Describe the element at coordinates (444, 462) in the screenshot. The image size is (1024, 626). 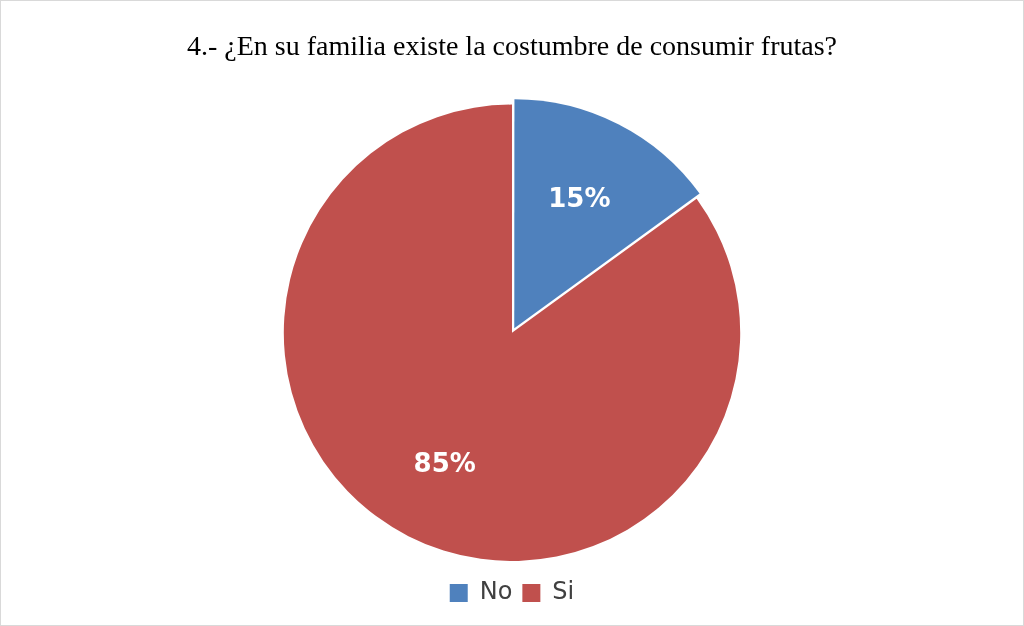
I see `data-label: 85%` at that location.